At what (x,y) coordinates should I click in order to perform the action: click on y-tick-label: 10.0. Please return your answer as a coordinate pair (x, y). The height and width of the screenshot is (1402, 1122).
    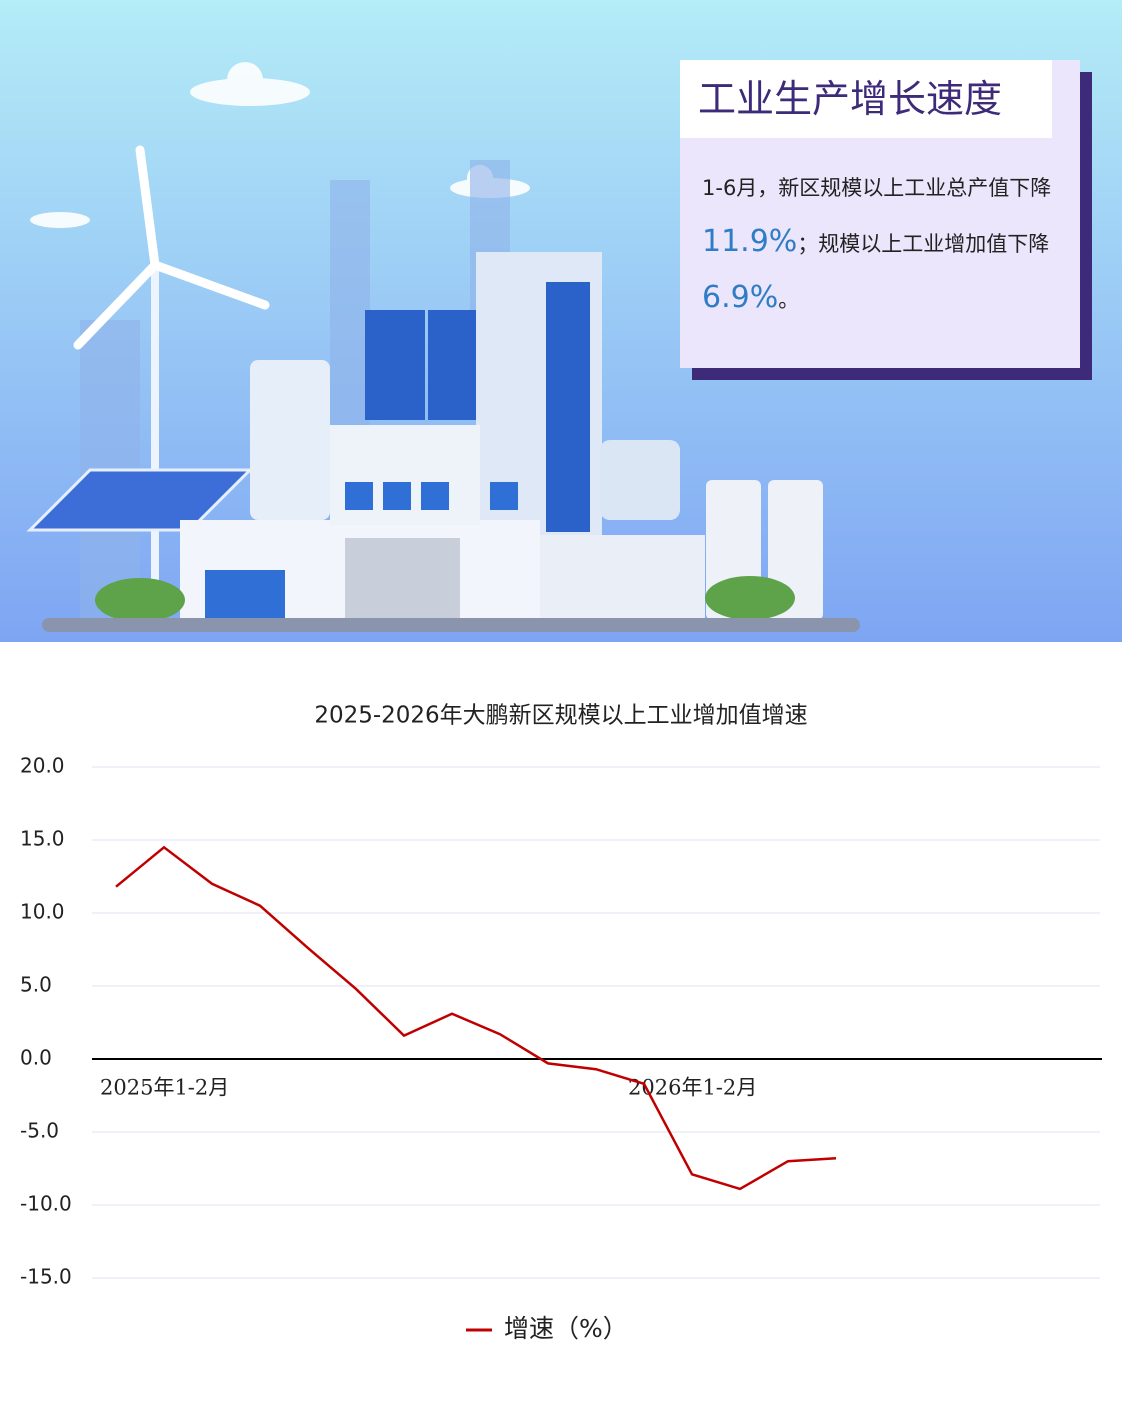
    Looking at the image, I should click on (42, 912).